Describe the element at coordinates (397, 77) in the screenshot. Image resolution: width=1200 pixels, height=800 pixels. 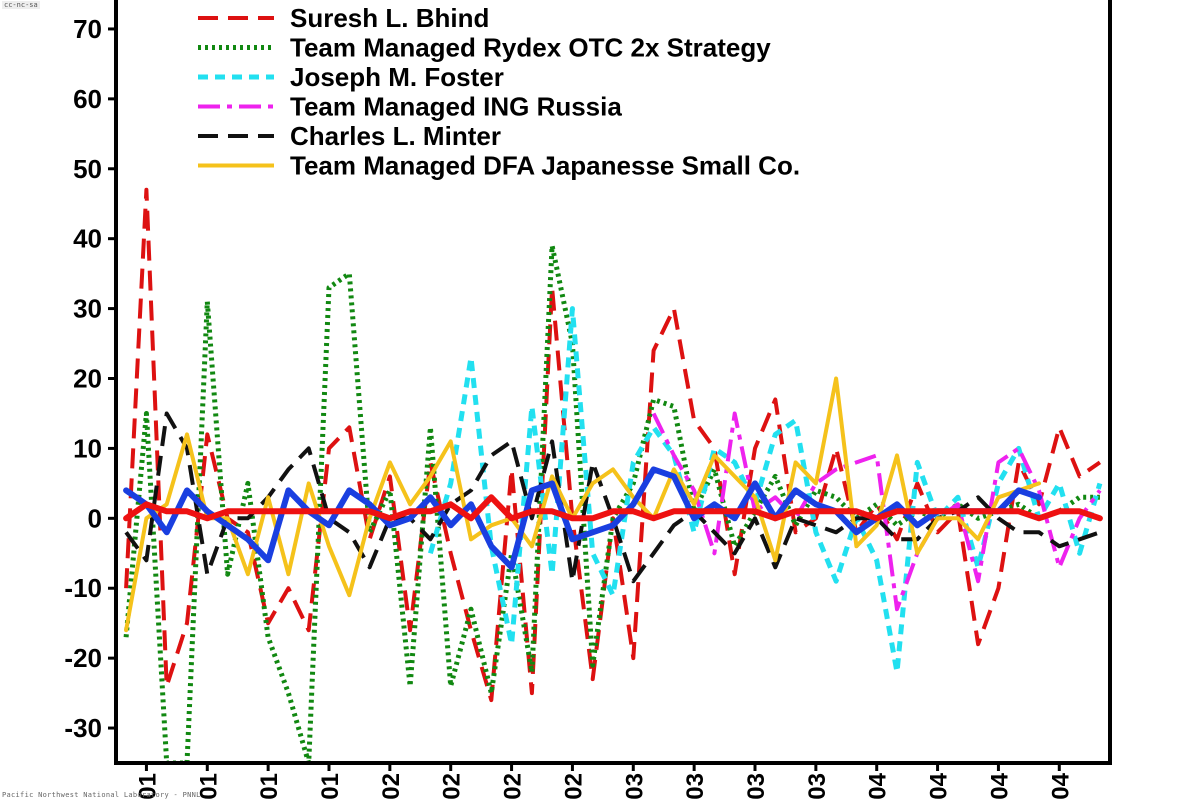
I see `legend-label: Joseph M. Foster` at that location.